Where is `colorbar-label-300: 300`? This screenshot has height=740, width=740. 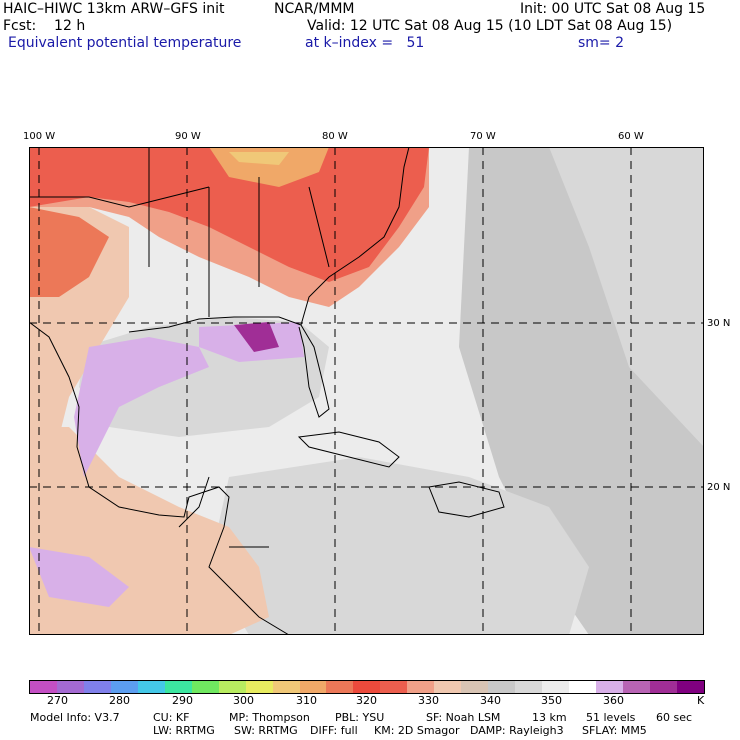
colorbar-label-300: 300 is located at coordinates (243, 700).